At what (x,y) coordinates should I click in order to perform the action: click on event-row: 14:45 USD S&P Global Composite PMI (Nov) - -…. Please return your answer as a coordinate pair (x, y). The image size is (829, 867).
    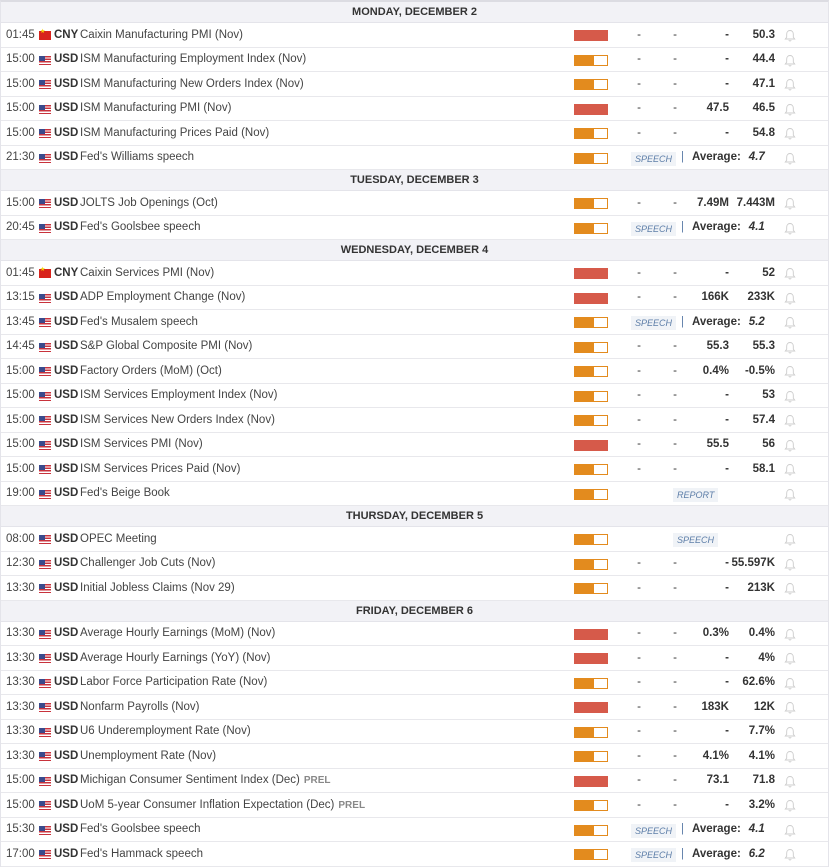
    Looking at the image, I should click on (414, 347).